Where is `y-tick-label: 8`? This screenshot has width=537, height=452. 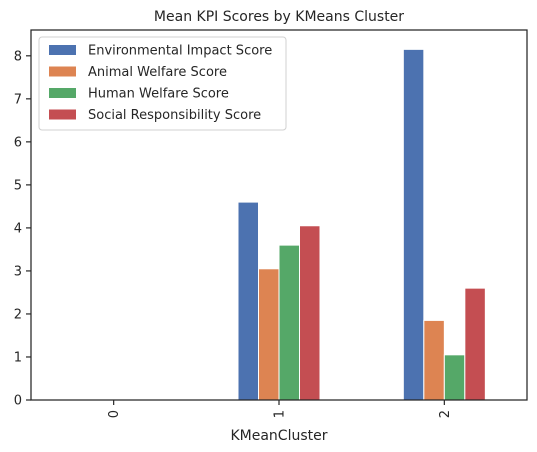 y-tick-label: 8 is located at coordinates (18, 56).